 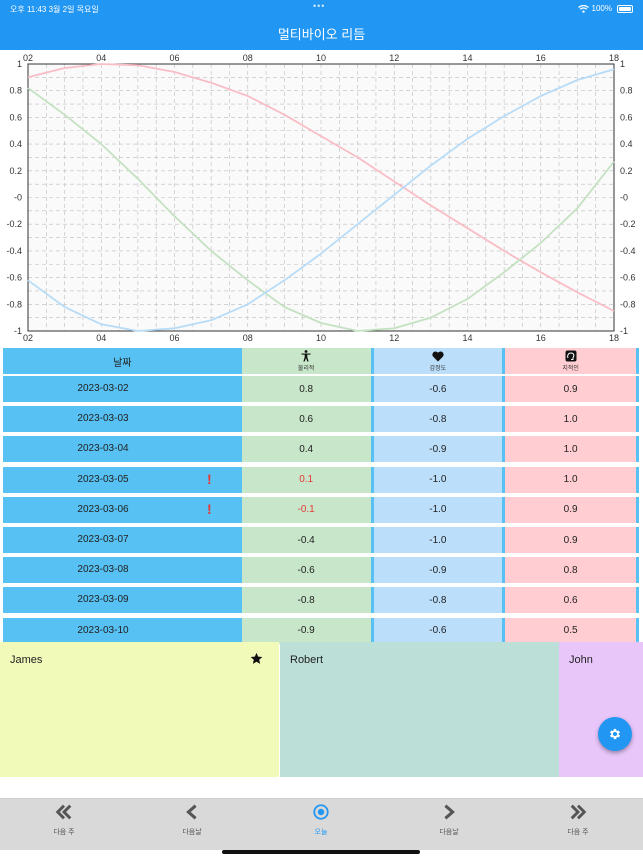 I want to click on multitask-dots: •••, so click(x=319, y=6).